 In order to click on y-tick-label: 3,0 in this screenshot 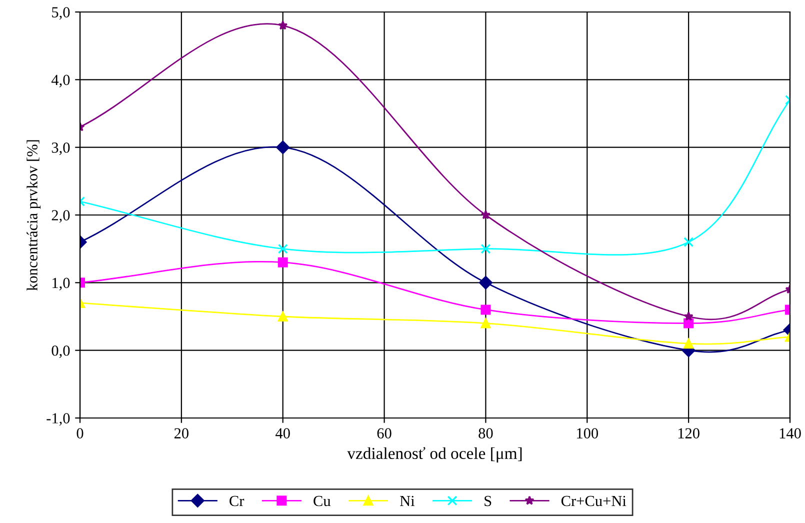, I will do `click(61, 148)`.